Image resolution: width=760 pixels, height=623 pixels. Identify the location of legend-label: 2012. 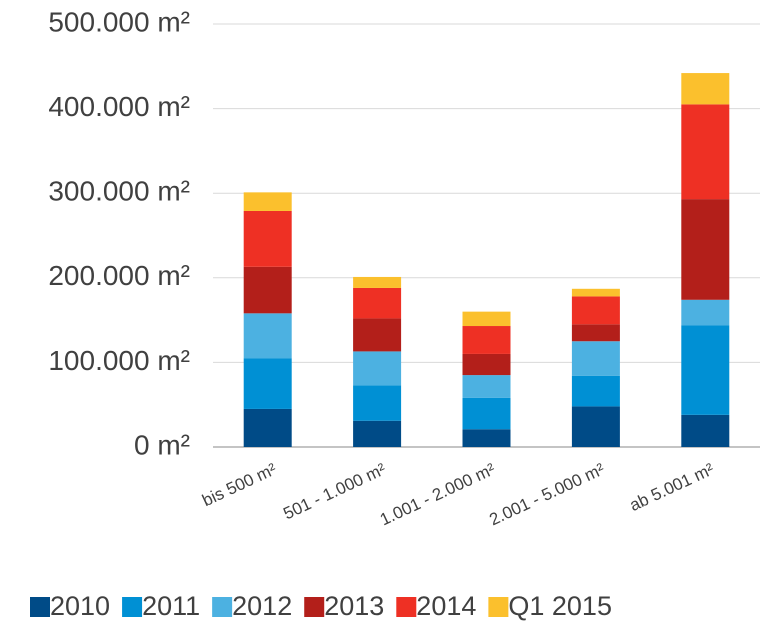
(262, 606).